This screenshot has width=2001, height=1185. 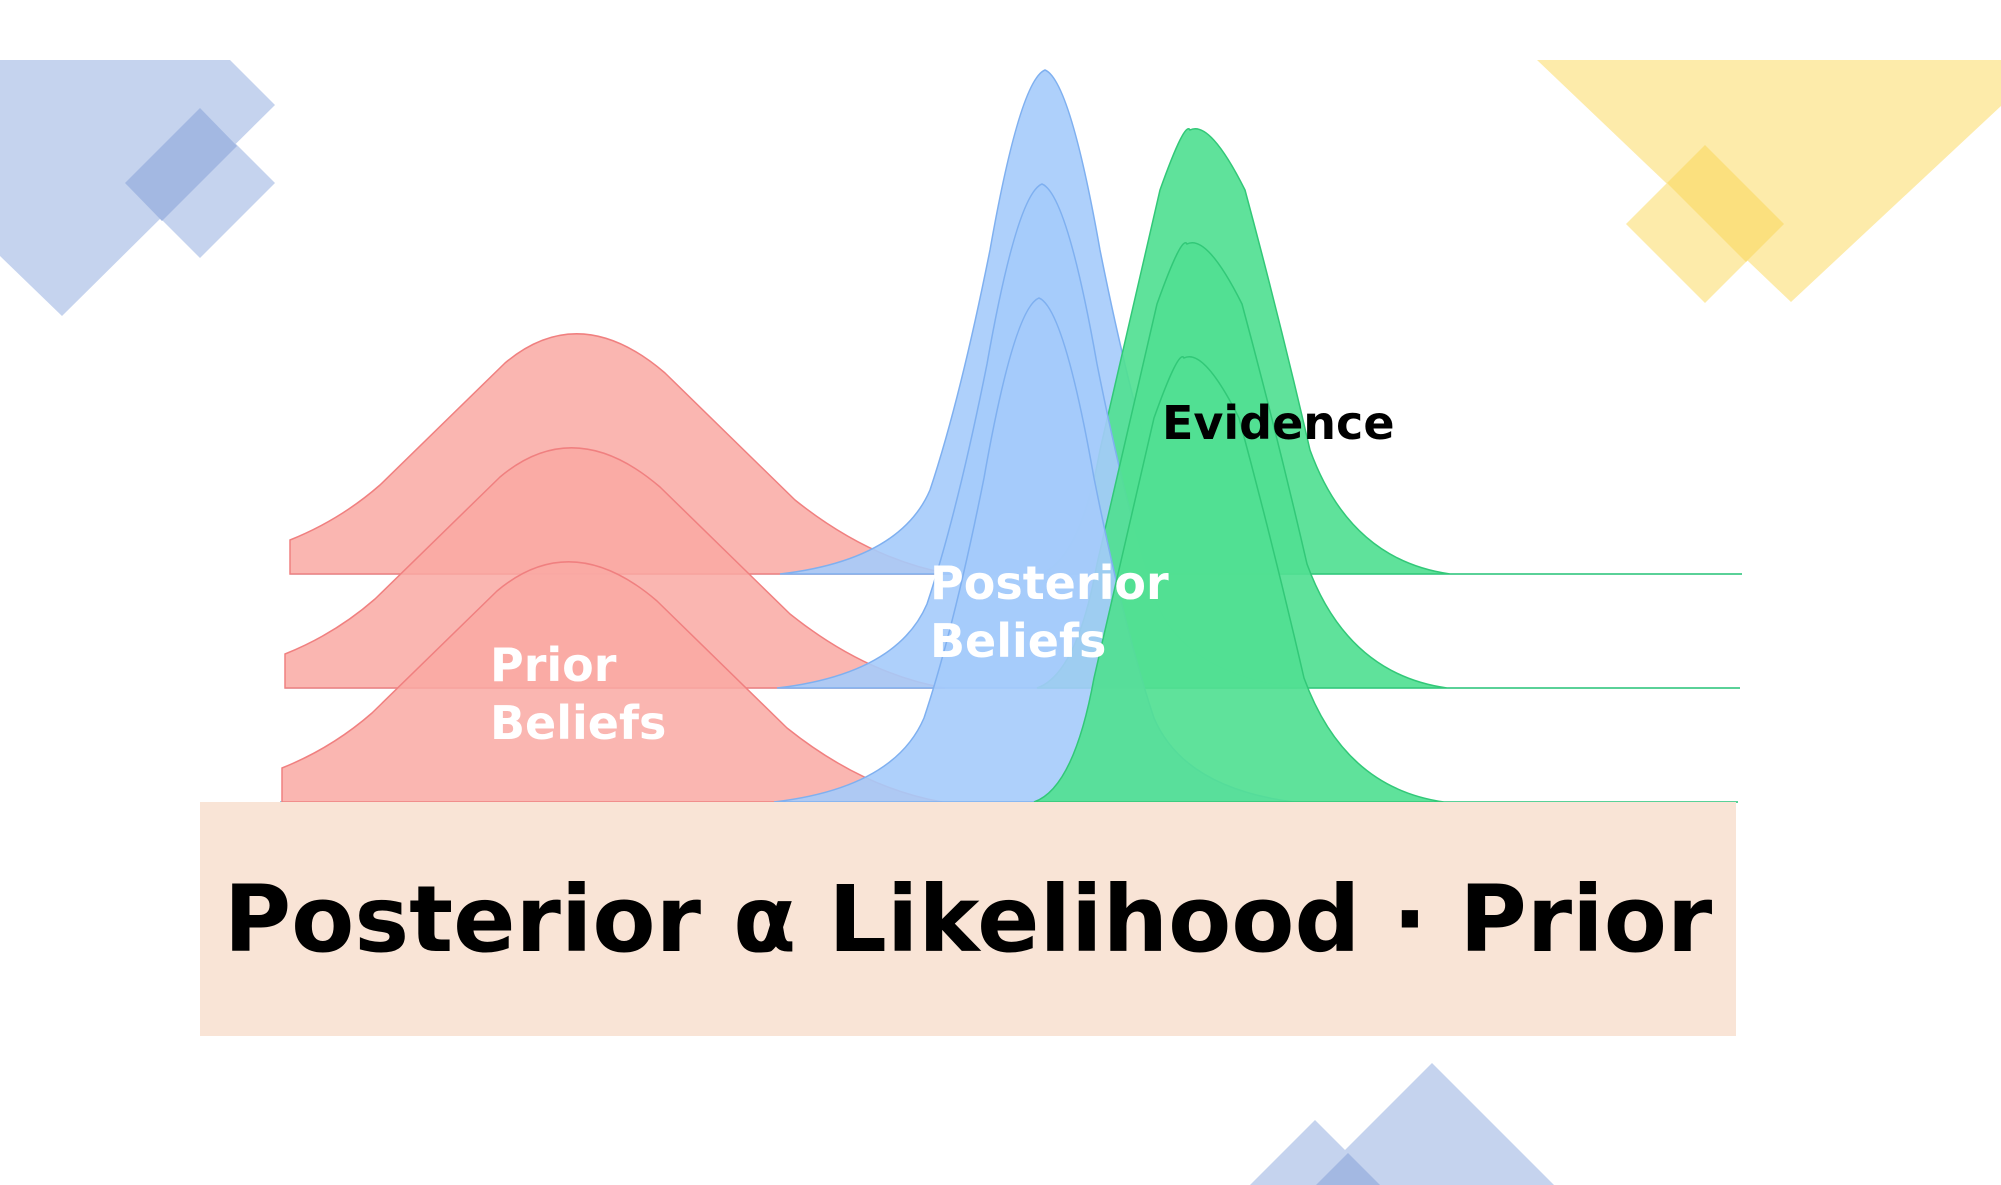 I want to click on decoration-top-right, so click(x=1769, y=181).